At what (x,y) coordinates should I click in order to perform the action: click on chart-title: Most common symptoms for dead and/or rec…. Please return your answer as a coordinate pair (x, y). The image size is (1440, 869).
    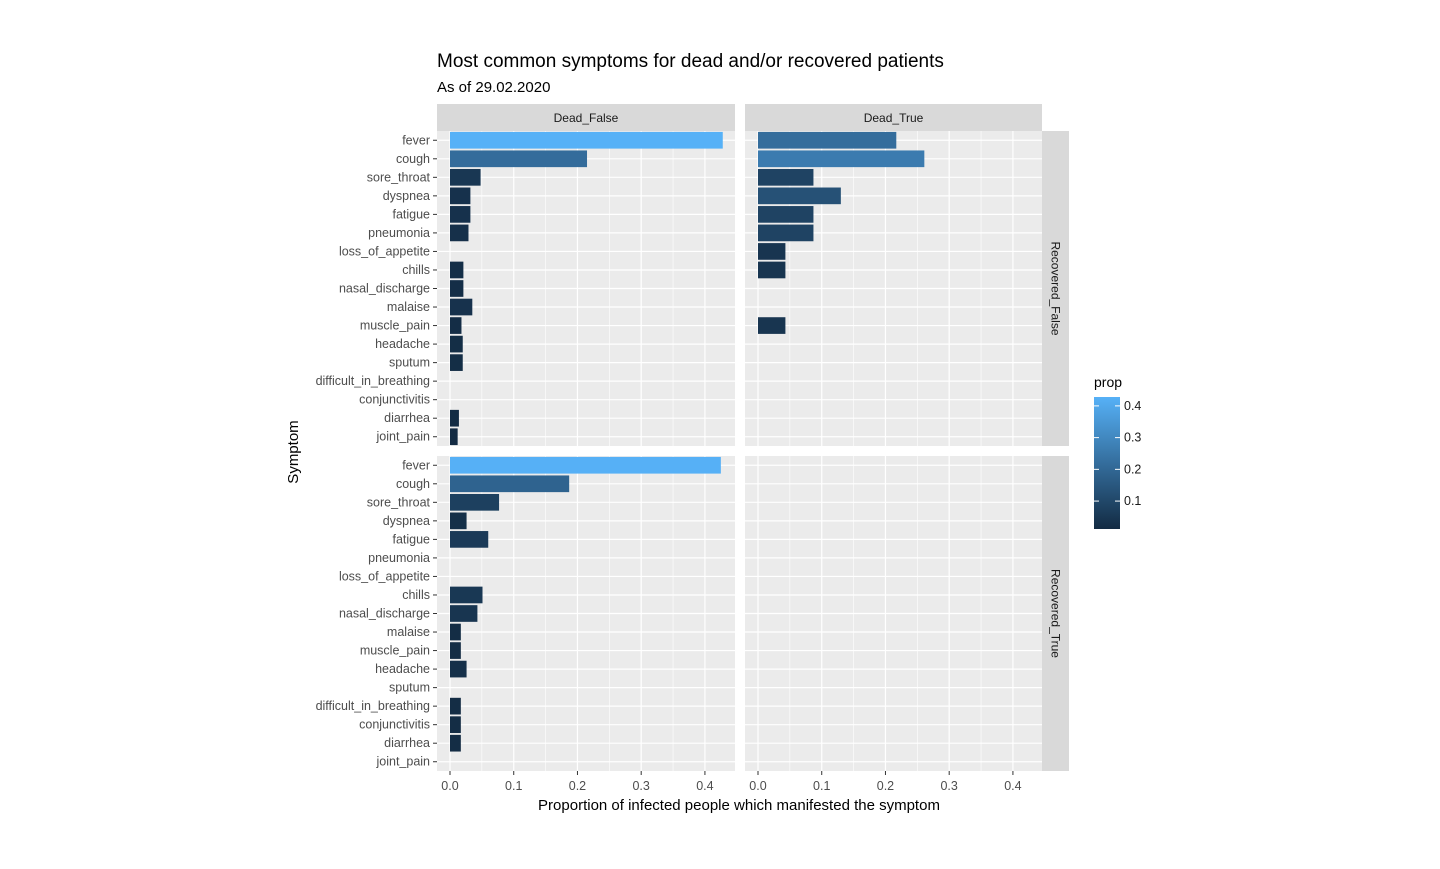
    Looking at the image, I should click on (690, 61).